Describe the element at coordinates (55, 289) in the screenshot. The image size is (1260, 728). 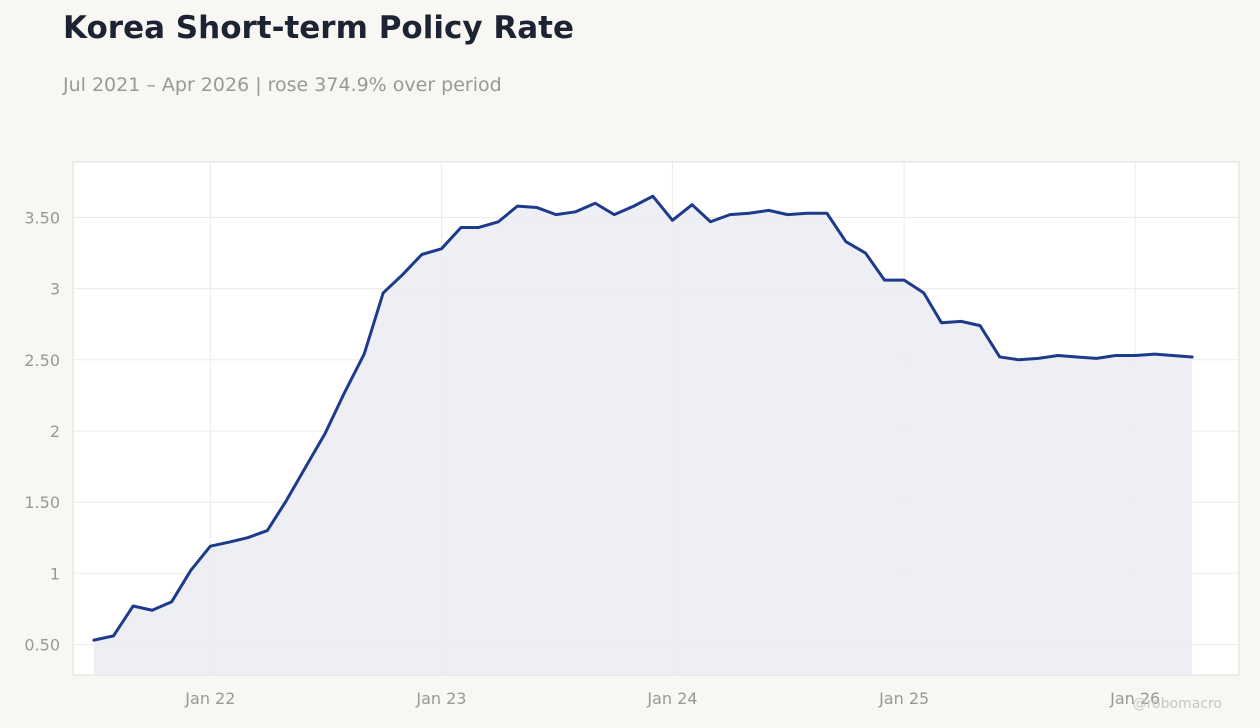
I see `y-tick-label: 3` at that location.